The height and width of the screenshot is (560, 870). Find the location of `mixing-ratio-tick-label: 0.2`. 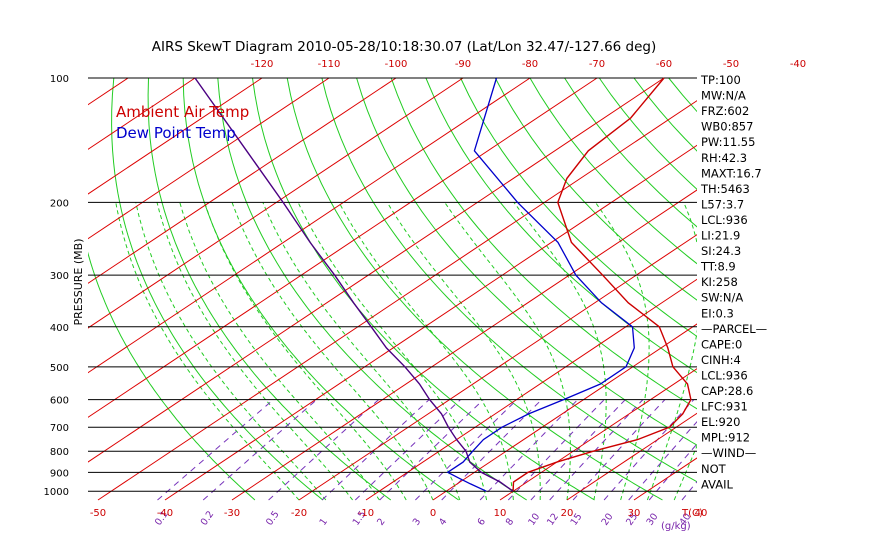

mixing-ratio-tick-label: 0.2 is located at coordinates (208, 518).